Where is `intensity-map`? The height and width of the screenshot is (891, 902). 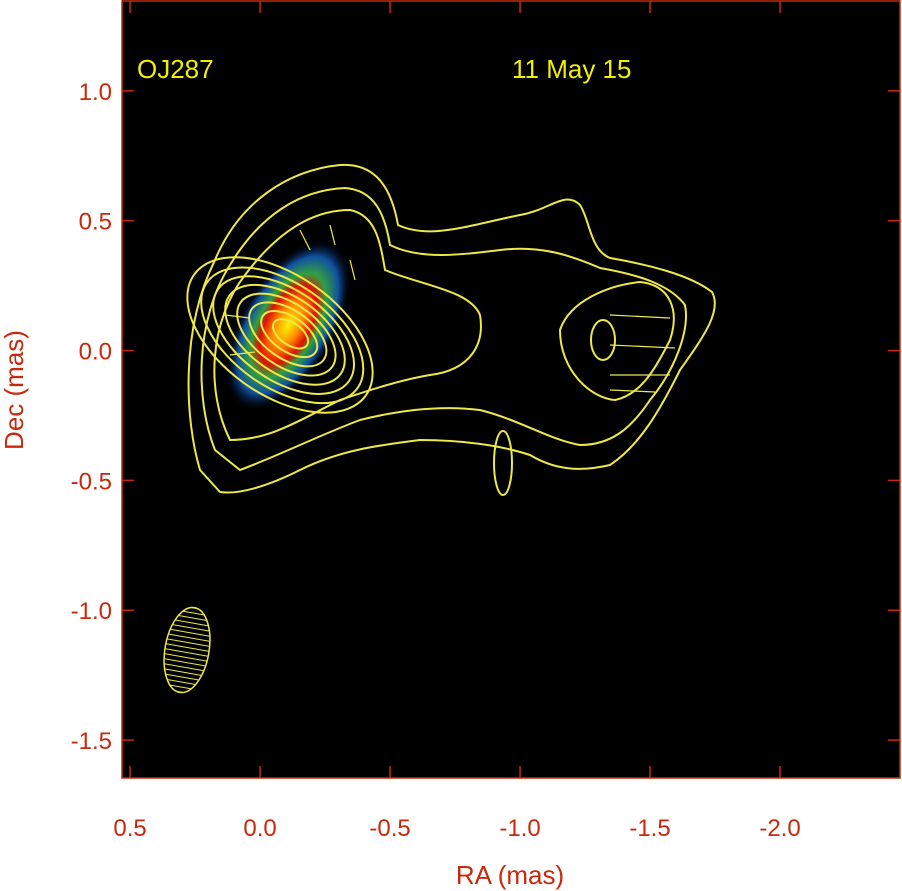 intensity-map is located at coordinates (288, 325).